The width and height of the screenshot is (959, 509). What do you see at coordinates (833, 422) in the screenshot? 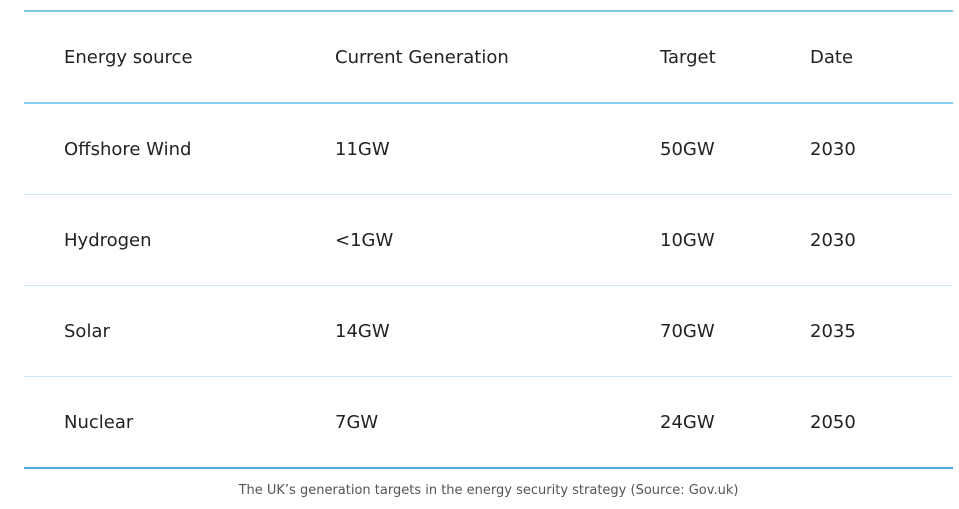
I see `cell: 2050` at bounding box center [833, 422].